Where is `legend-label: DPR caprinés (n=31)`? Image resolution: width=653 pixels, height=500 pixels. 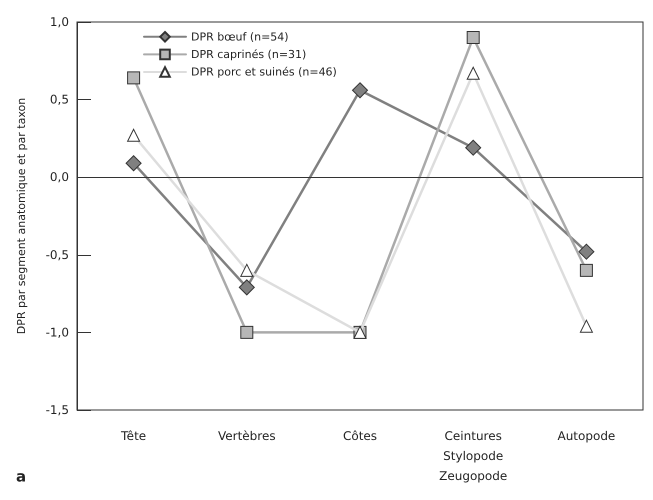 legend-label: DPR caprinés (n=31) is located at coordinates (248, 54).